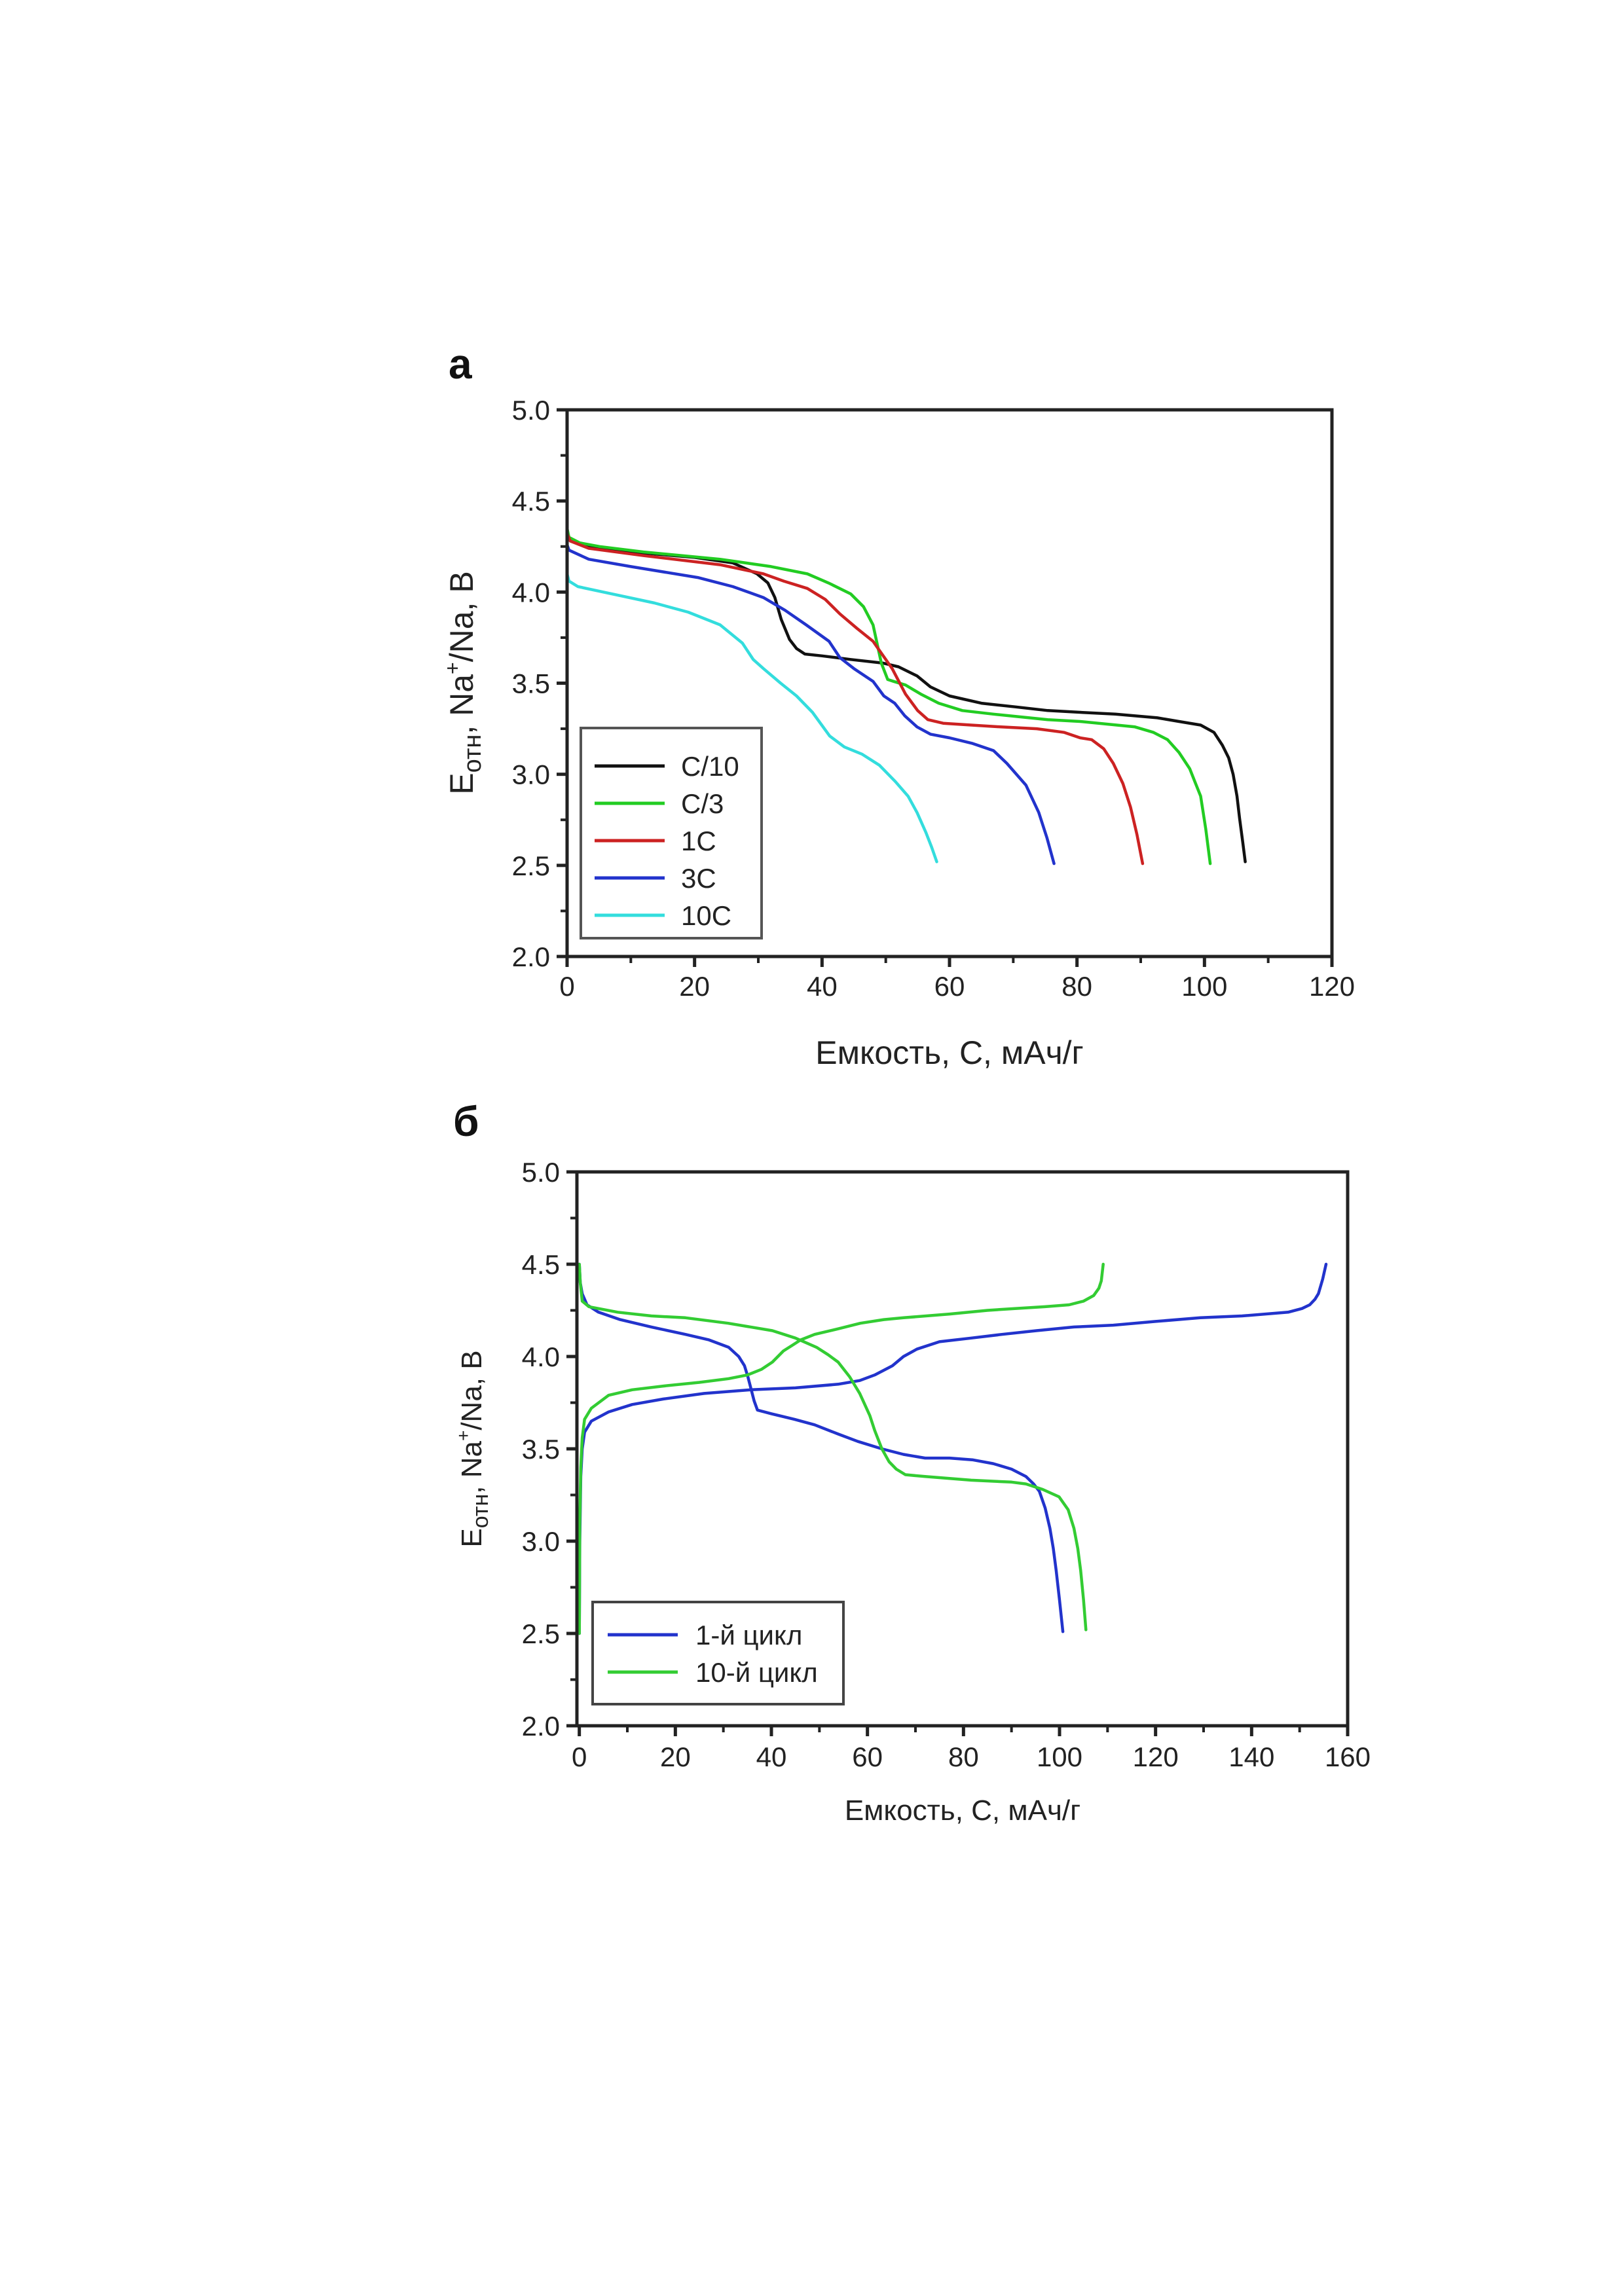 The width and height of the screenshot is (1624, 2296). I want to click on y-axis-title-a: Eотн, Na+/Na, В, so click(464, 682).